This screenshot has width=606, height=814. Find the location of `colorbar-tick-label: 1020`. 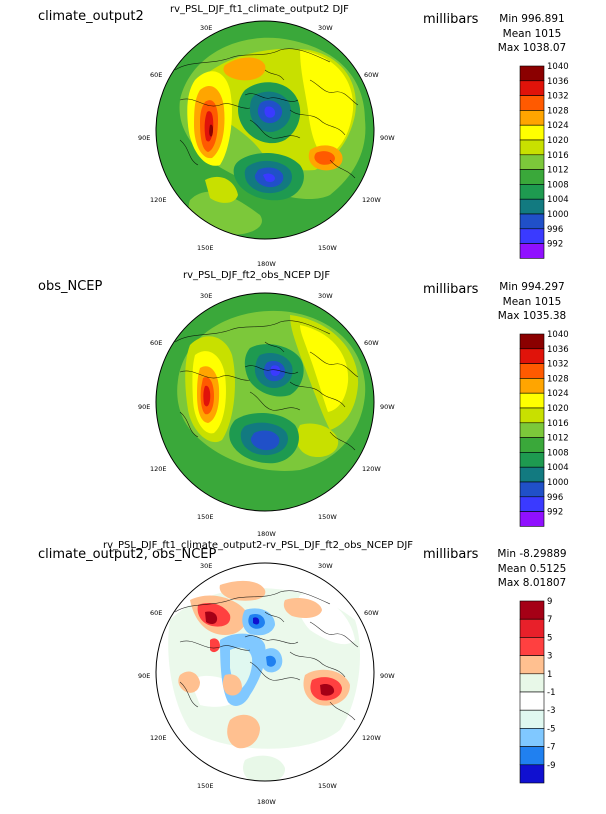

colorbar-tick-label: 1020 is located at coordinates (558, 141).